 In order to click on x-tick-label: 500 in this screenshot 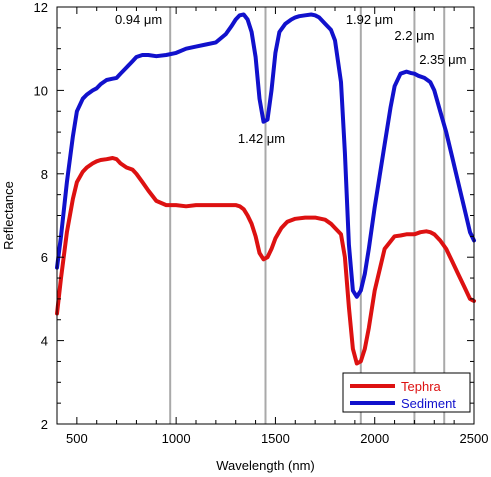, I will do `click(77, 438)`.